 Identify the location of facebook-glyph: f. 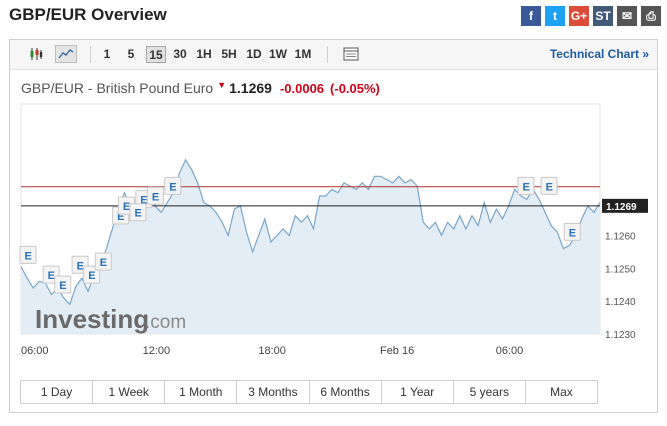
(531, 16).